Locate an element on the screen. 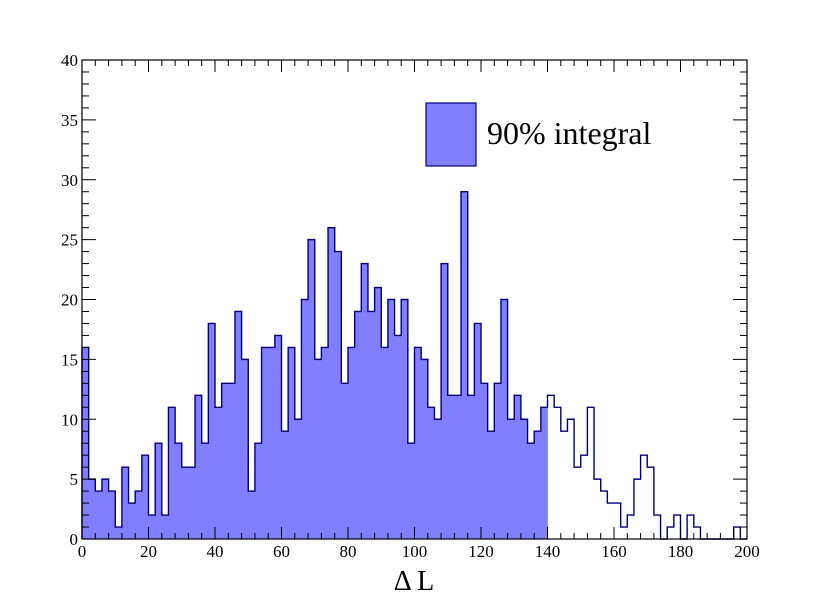  legend: 90% integral is located at coordinates (538, 134).